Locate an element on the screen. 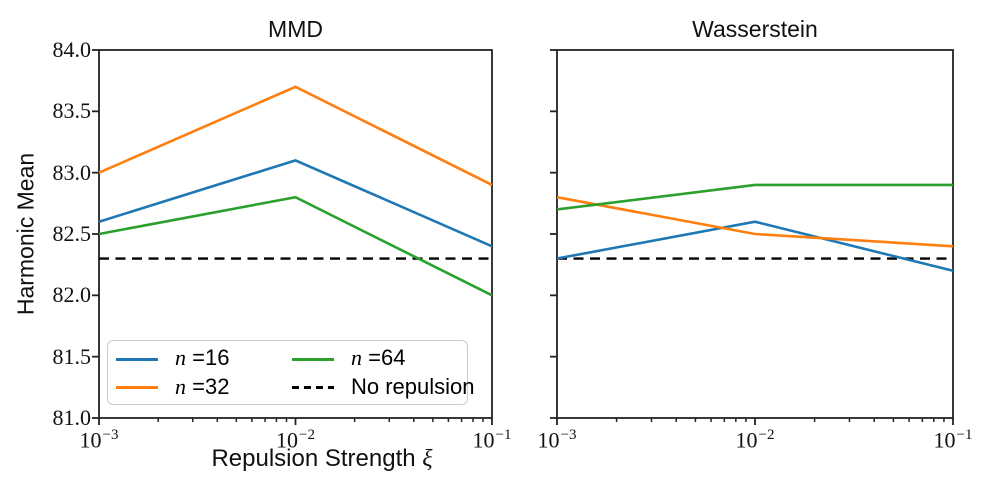 This screenshot has height=498, width=997. series-line-n64-plot1 is located at coordinates (754, 197).